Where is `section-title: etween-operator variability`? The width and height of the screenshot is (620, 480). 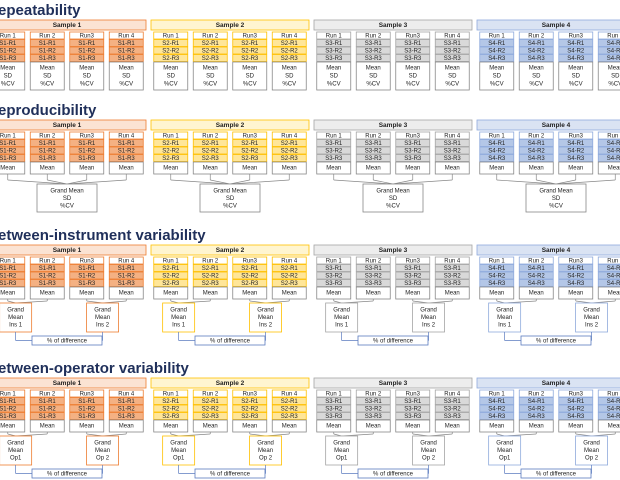 section-title: etween-operator variability is located at coordinates (95, 368).